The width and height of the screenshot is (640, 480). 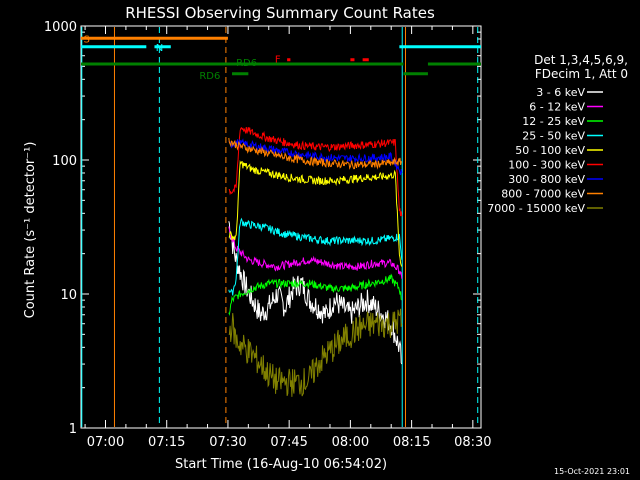 I want to click on flag-label: F, so click(x=278, y=60).